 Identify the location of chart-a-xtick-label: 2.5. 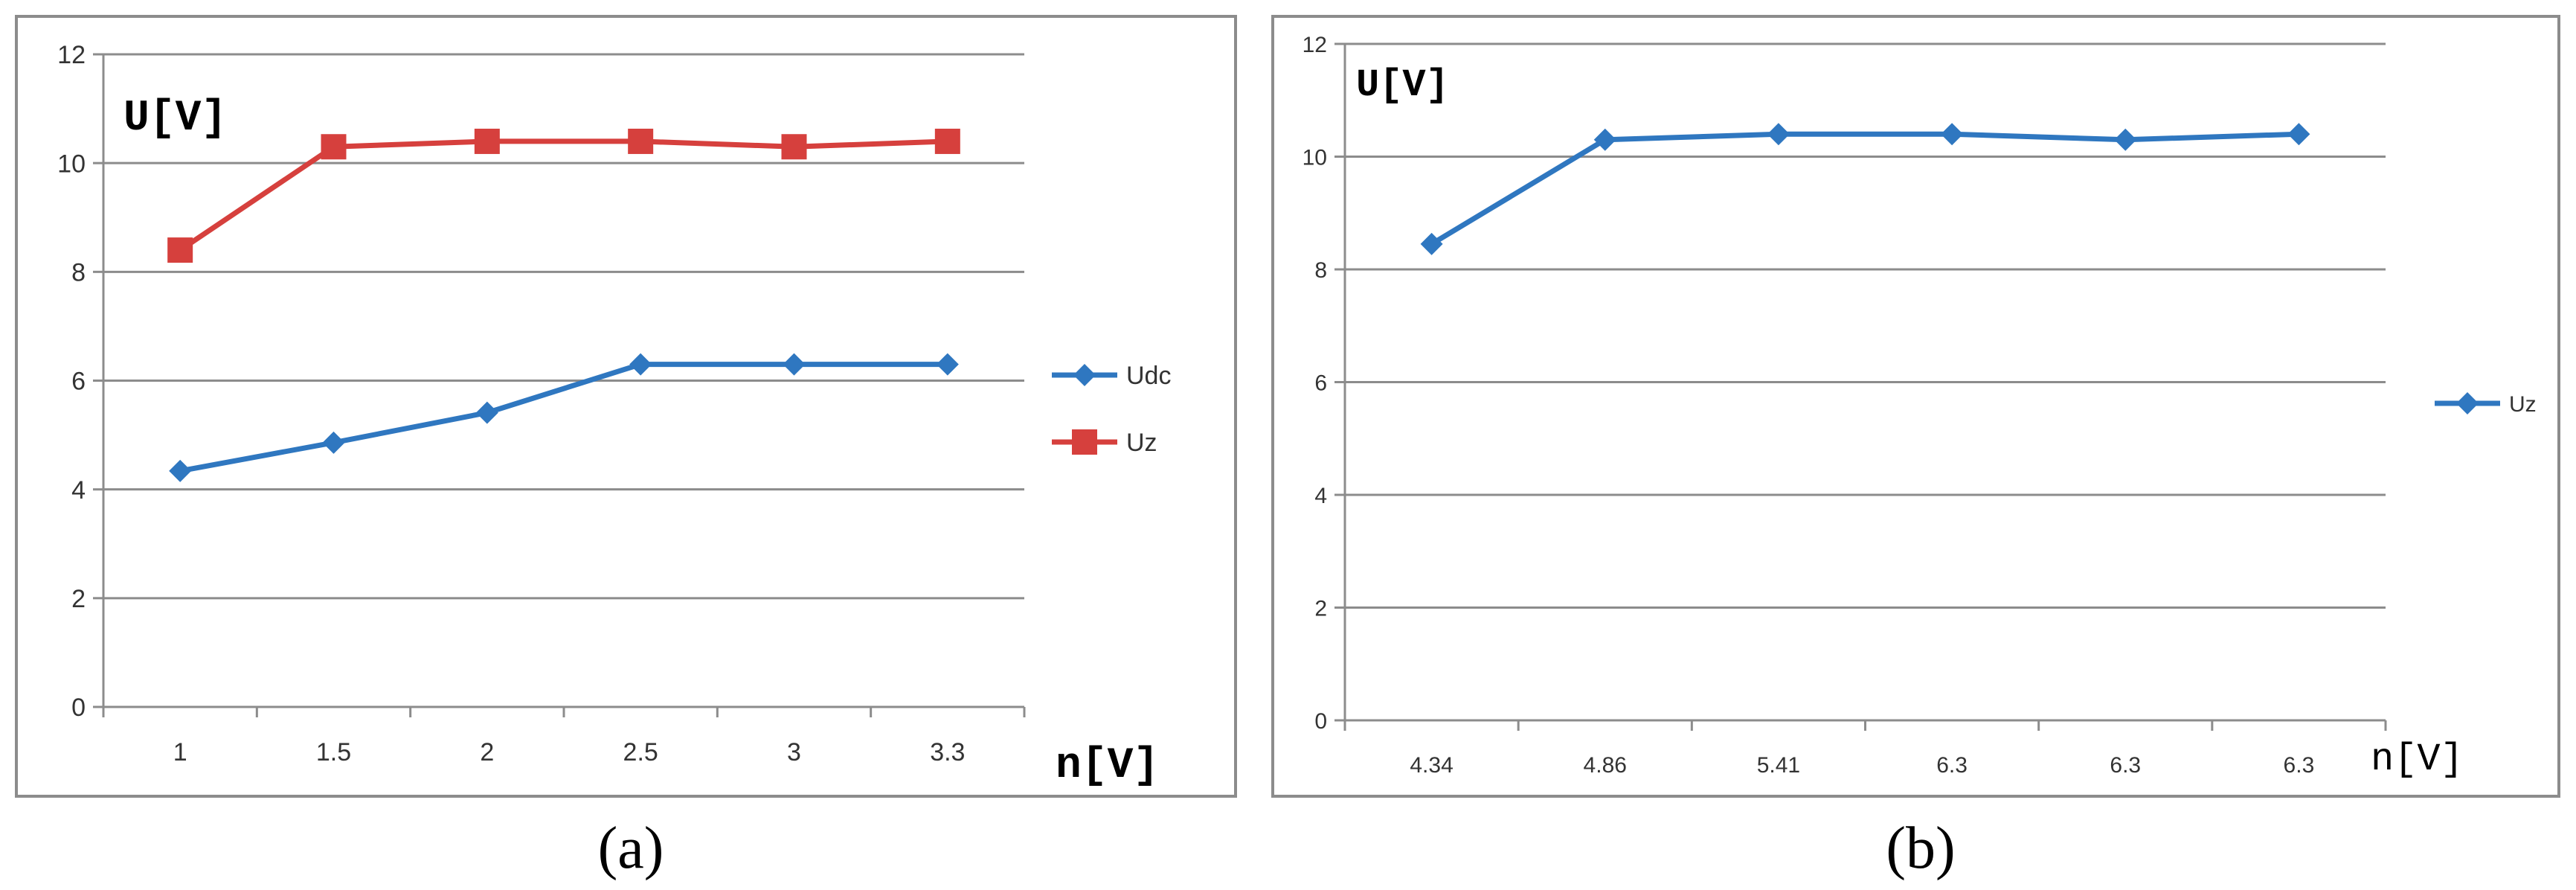
(640, 752).